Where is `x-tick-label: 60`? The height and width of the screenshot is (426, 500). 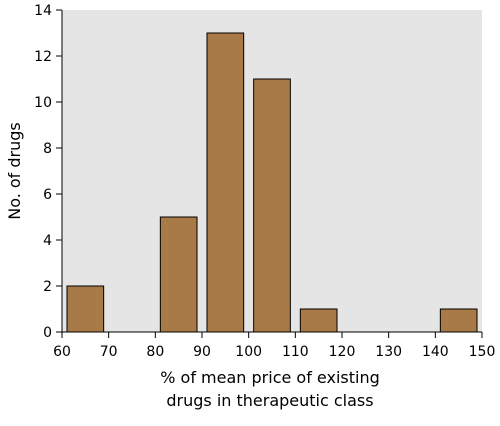
x-tick-label: 60 is located at coordinates (62, 352).